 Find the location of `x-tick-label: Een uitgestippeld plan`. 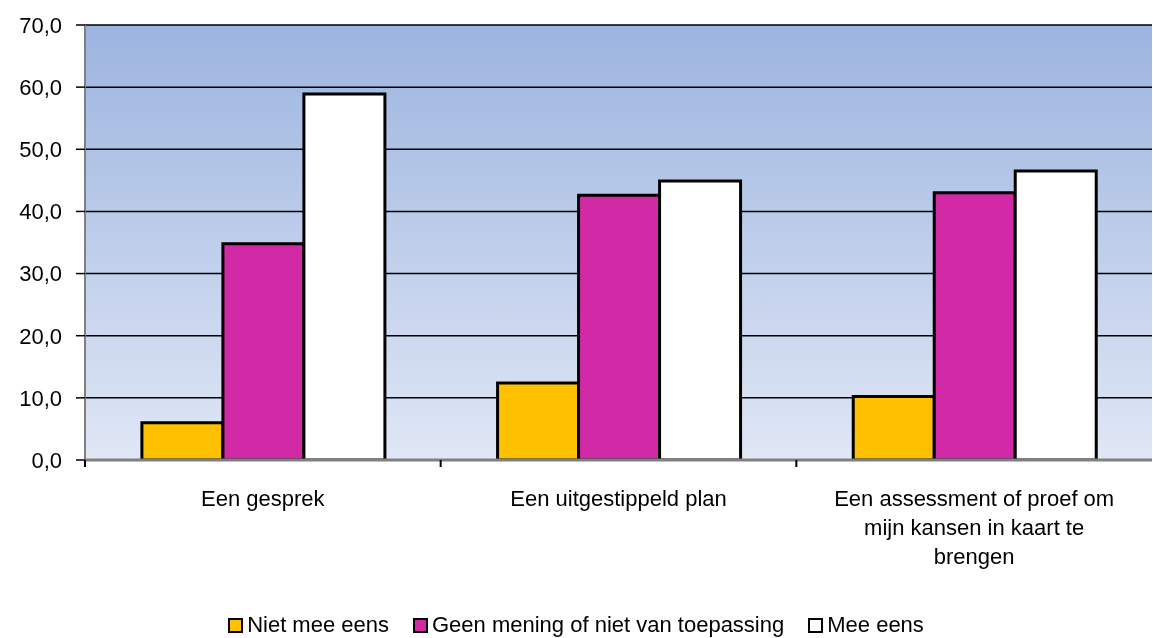

x-tick-label: Een uitgestippeld plan is located at coordinates (618, 498).